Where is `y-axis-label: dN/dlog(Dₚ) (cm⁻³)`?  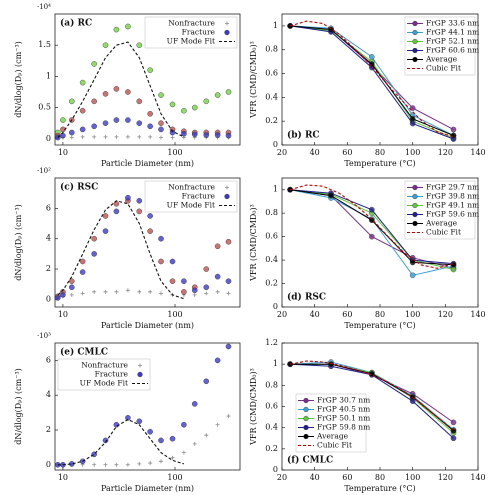 y-axis-label: dN/dlog(Dₚ) (cm⁻³) is located at coordinates (18, 242).